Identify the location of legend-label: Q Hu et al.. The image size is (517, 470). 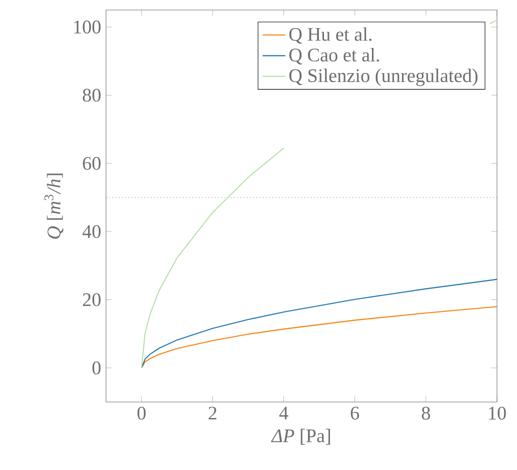
(330, 35).